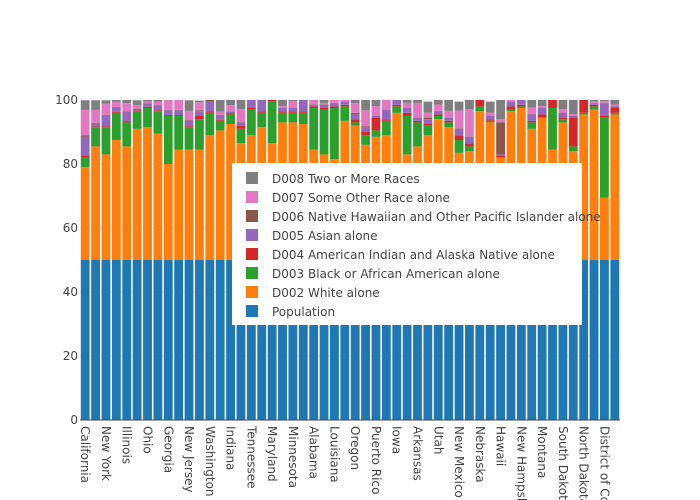 Image resolution: width=700 pixels, height=500 pixels. What do you see at coordinates (303, 312) in the screenshot?
I see `legend-item-label: Population` at bounding box center [303, 312].